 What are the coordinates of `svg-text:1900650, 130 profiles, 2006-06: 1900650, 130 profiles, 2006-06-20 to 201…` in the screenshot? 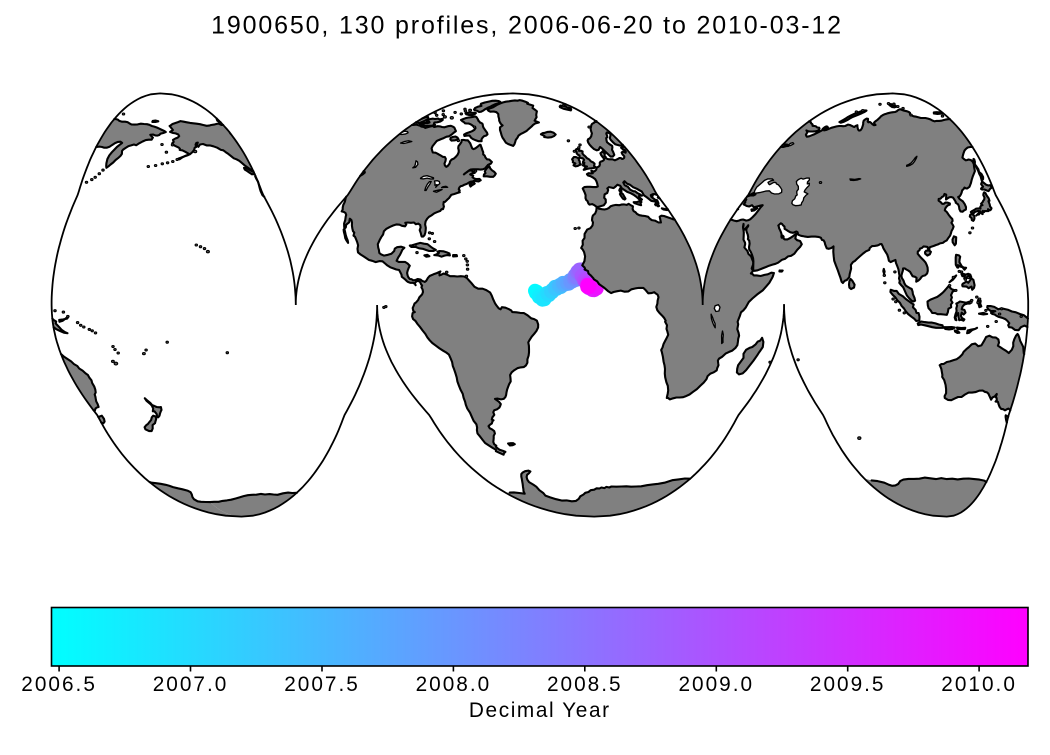 It's located at (527, 26).